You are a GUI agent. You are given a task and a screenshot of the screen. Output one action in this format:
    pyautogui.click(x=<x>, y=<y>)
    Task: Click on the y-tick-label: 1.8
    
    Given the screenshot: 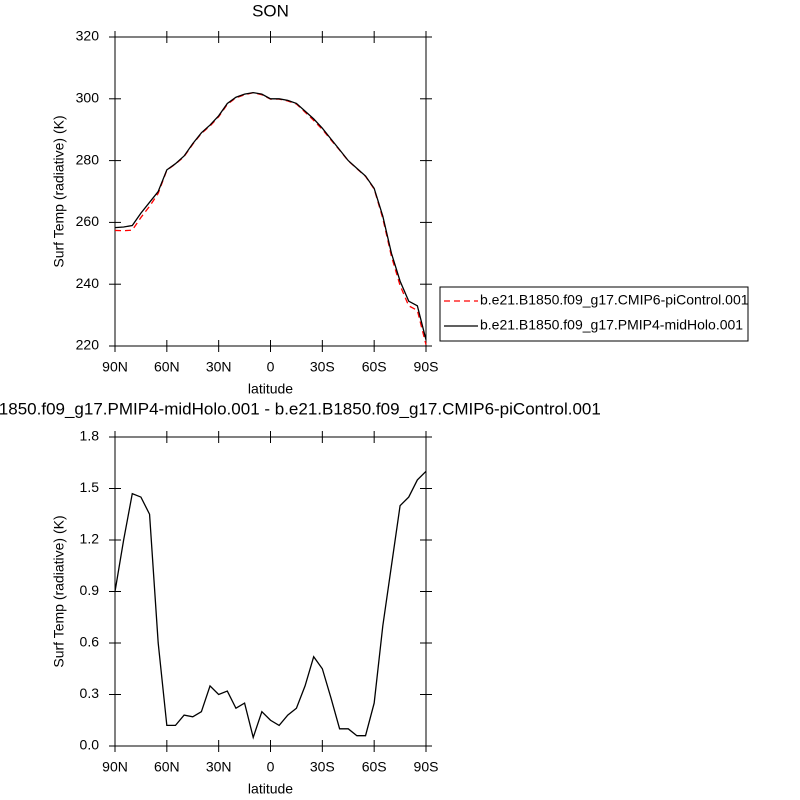 What is the action you would take?
    pyautogui.click(x=90, y=436)
    